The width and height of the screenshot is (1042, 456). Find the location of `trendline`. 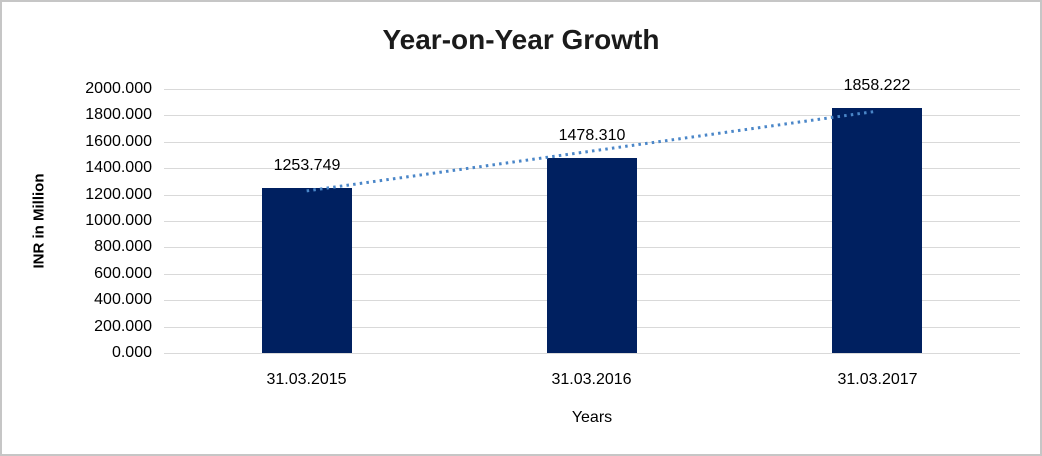

trendline is located at coordinates (592, 151).